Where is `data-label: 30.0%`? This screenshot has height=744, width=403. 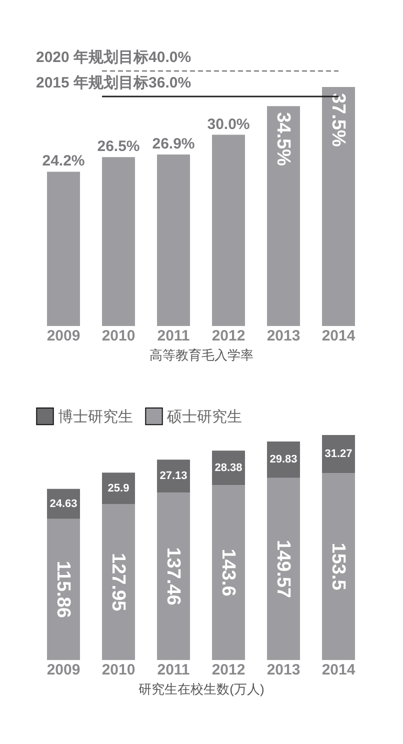
data-label: 30.0% is located at coordinates (228, 124).